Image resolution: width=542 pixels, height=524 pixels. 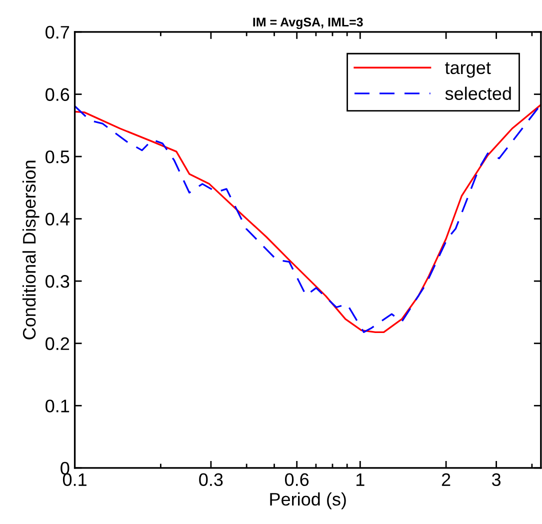 What do you see at coordinates (58, 32) in the screenshot?
I see `y-tick-label: 0.7` at bounding box center [58, 32].